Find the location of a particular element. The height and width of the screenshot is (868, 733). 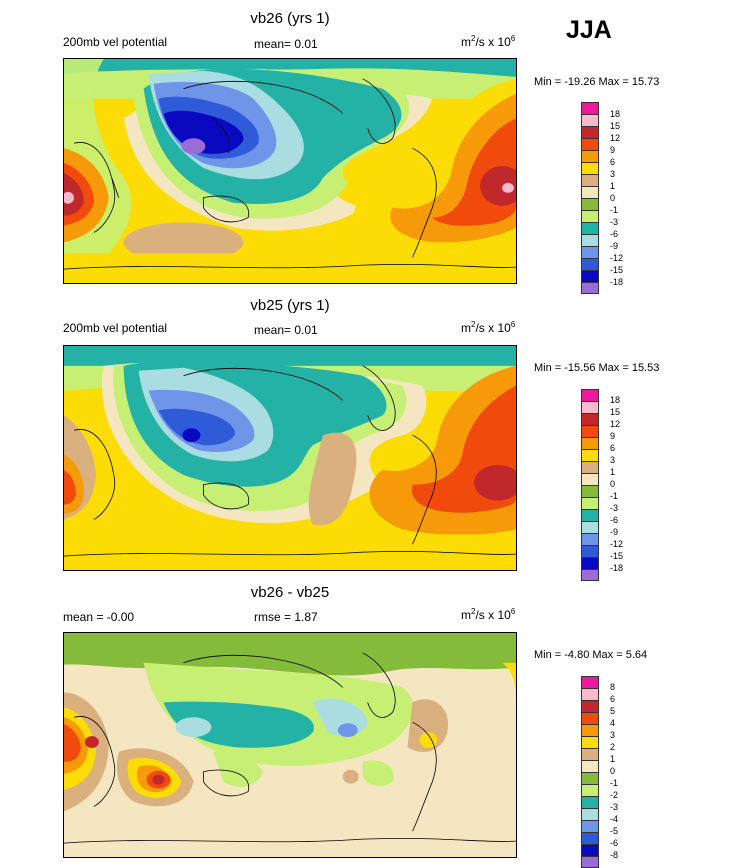

panel1-colorbar is located at coordinates (590, 198).